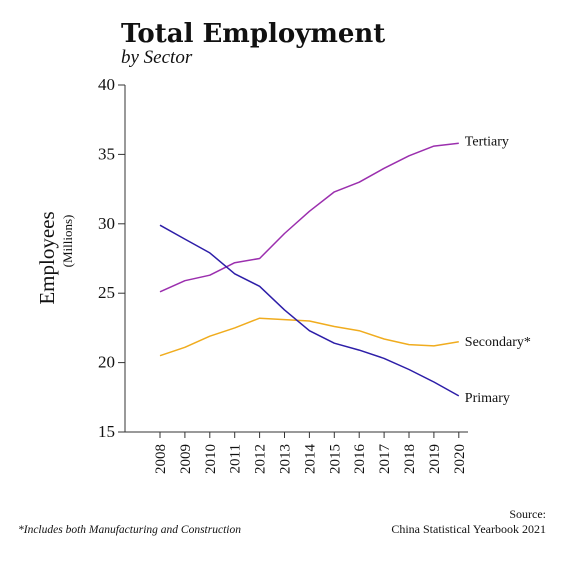  I want to click on y-tick-label: 35, so click(106, 153).